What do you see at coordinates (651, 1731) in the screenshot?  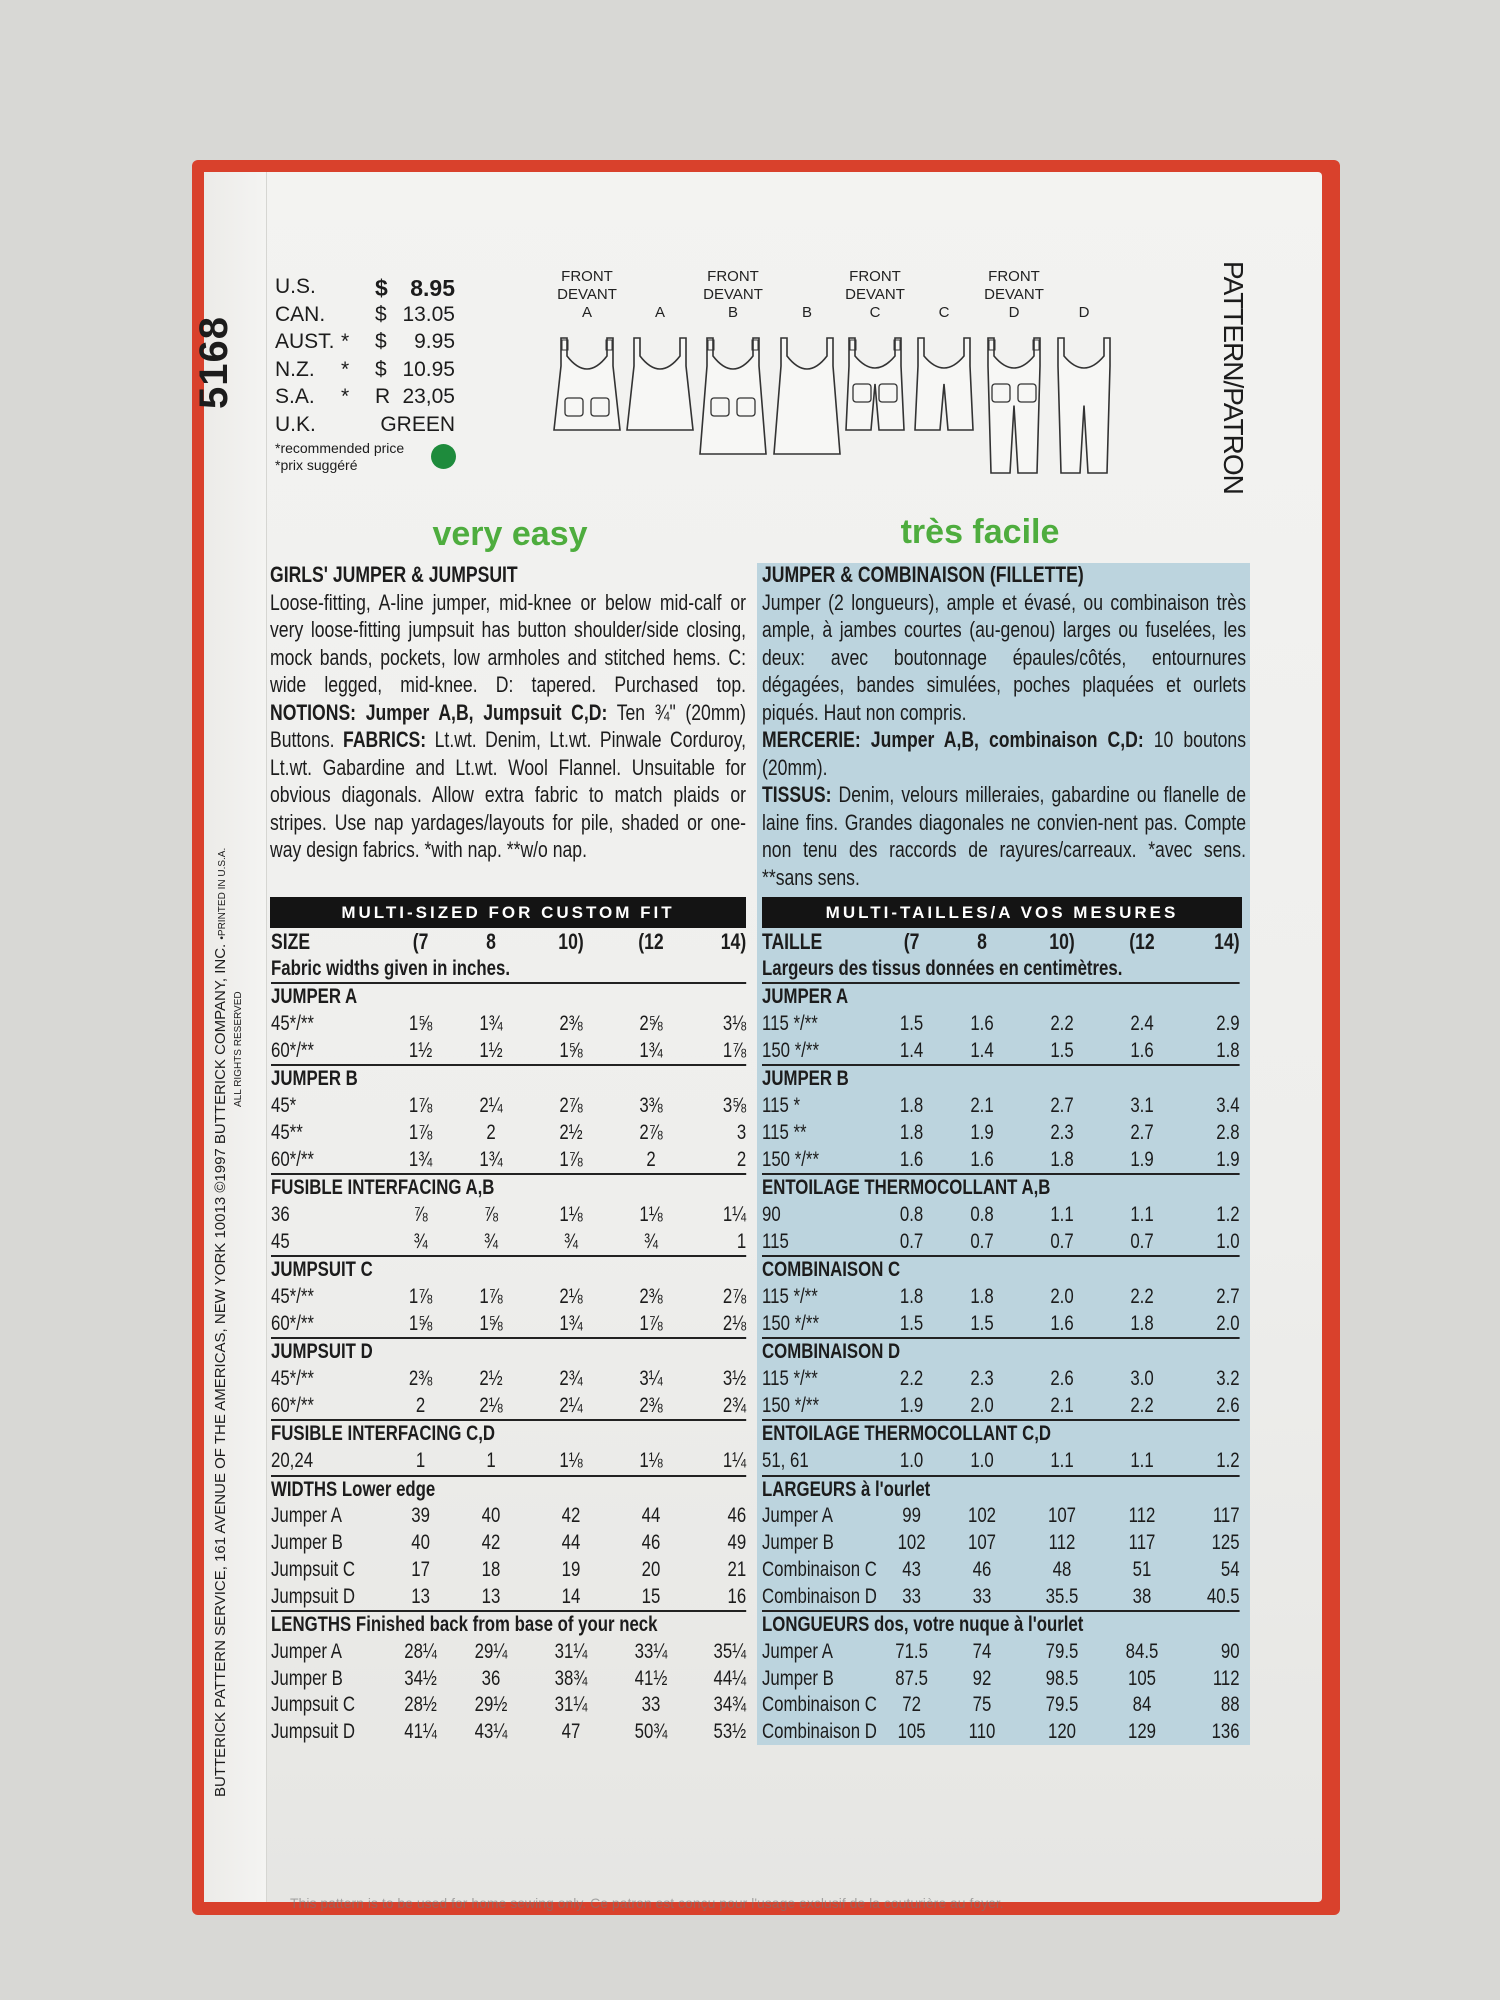 I see `cell-value: 50¾` at bounding box center [651, 1731].